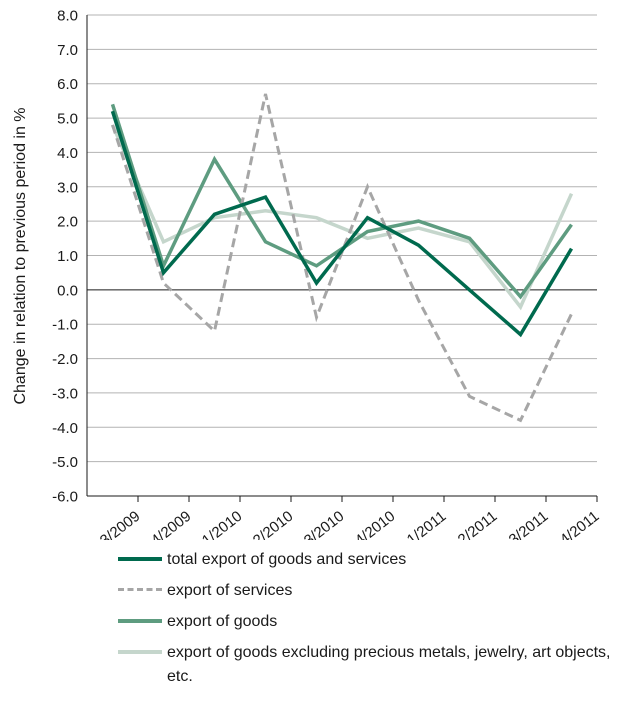 The image size is (630, 721). What do you see at coordinates (67, 256) in the screenshot?
I see `y-tick-label: 1.0` at bounding box center [67, 256].